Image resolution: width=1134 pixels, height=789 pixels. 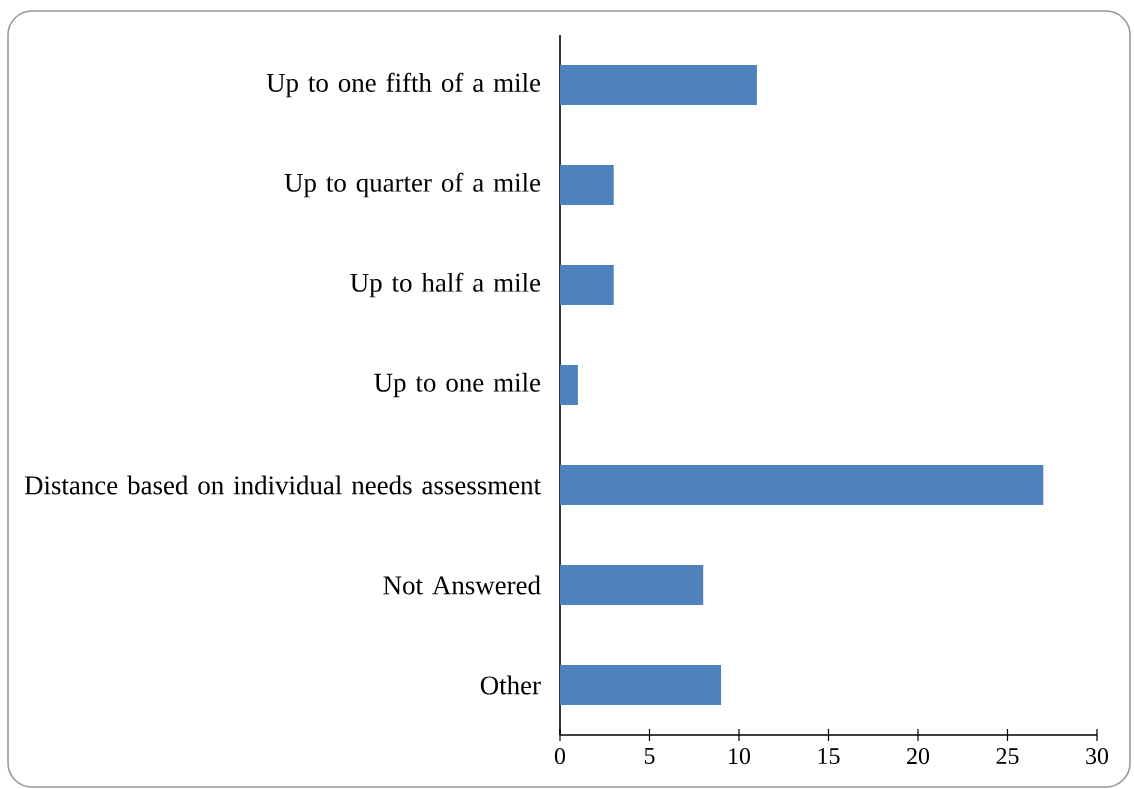 What do you see at coordinates (829, 756) in the screenshot?
I see `x-tick-label: 15` at bounding box center [829, 756].